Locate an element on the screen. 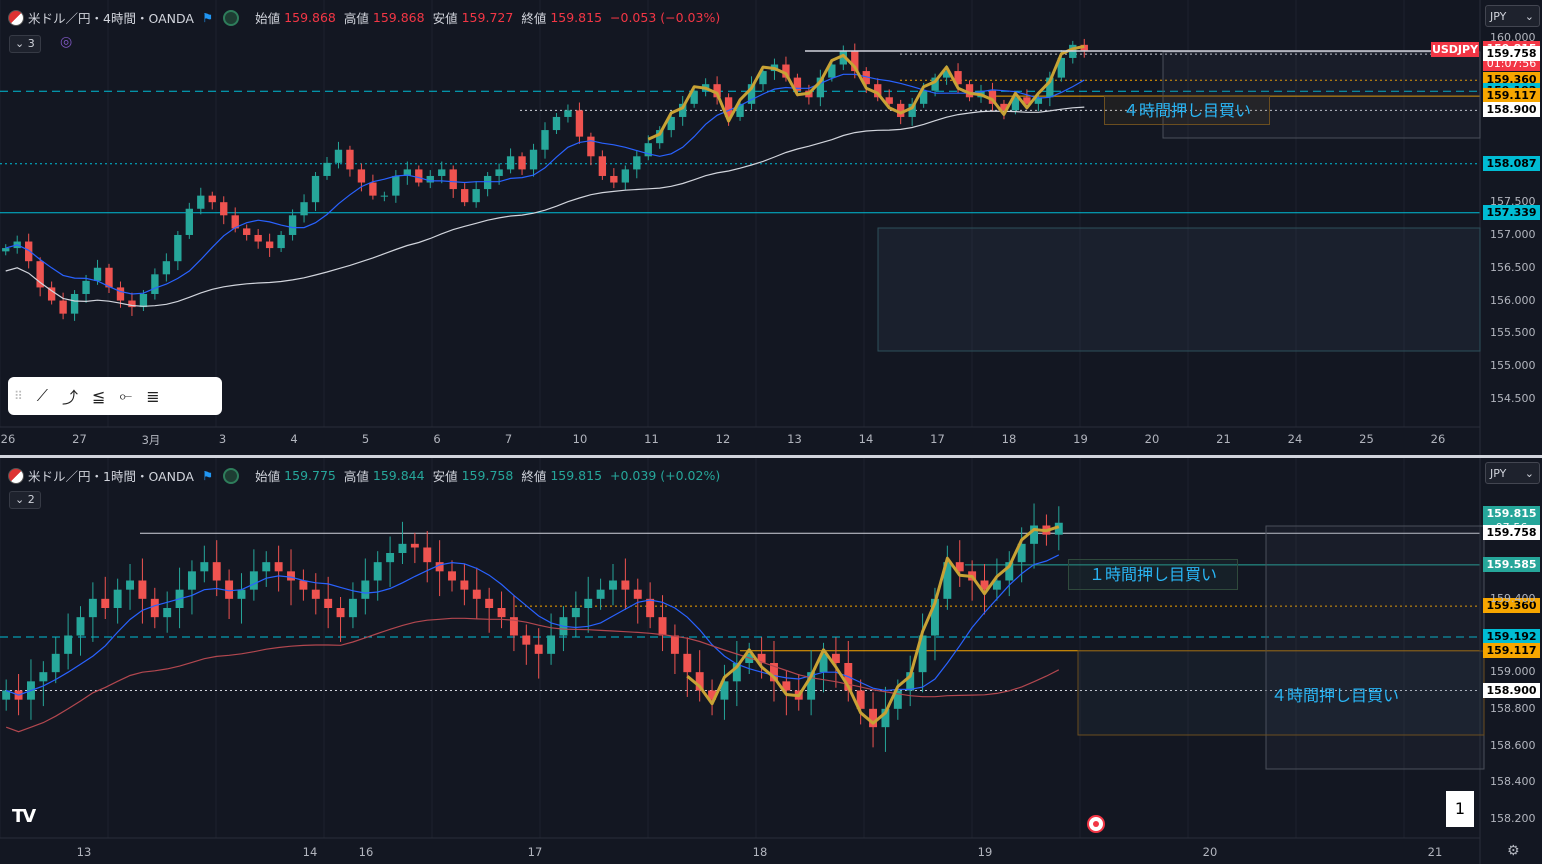 The width and height of the screenshot is (1542, 864). symbol-title: 米ドル／円・4時間・OANDA is located at coordinates (111, 18).